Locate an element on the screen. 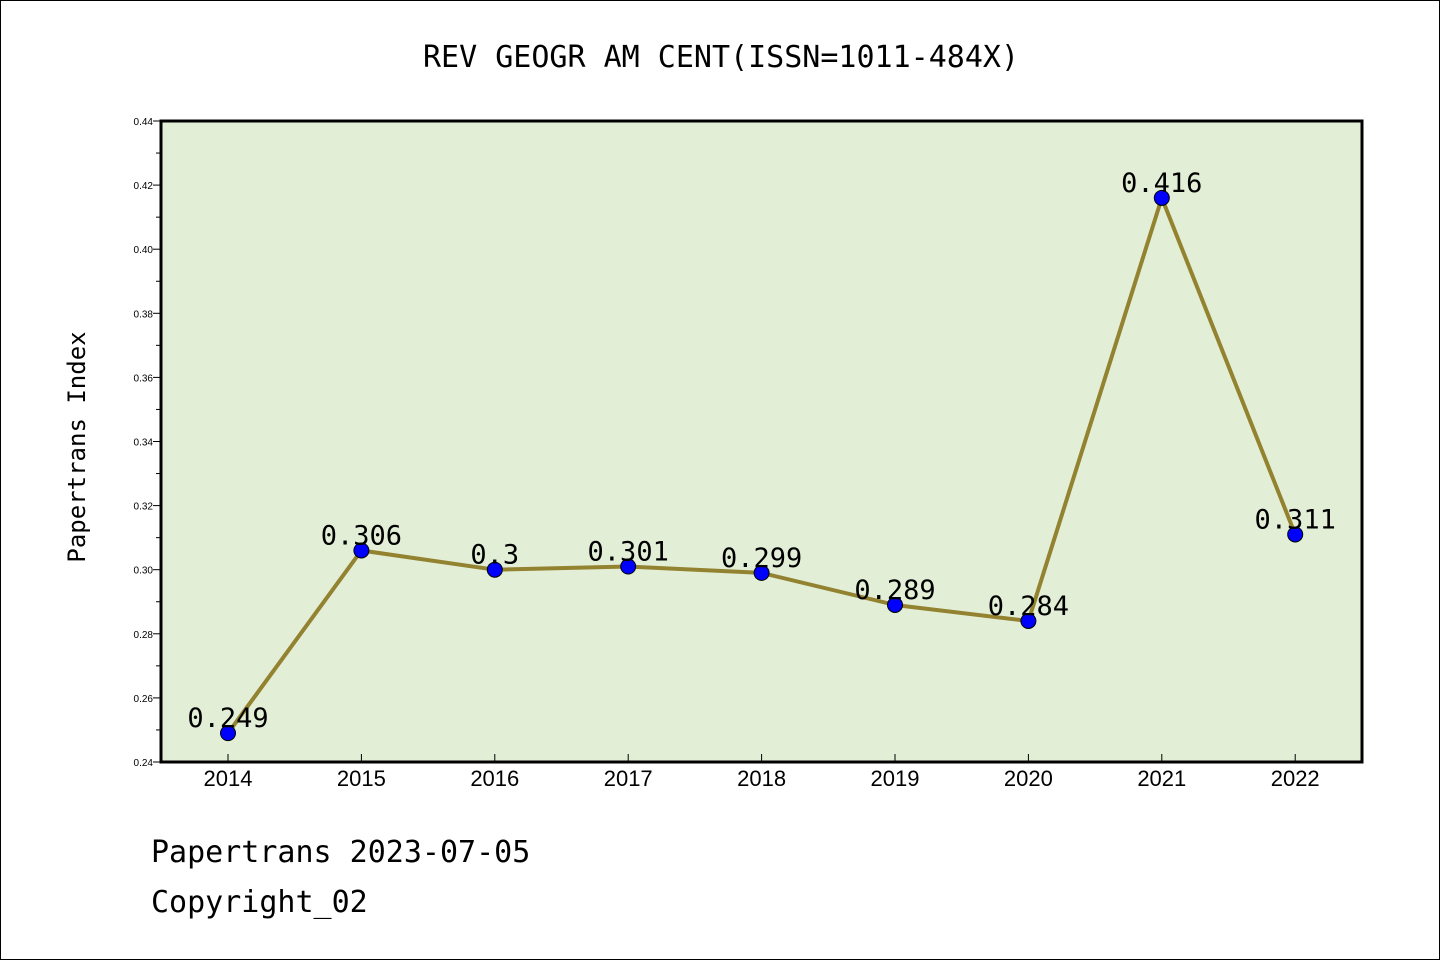 This screenshot has width=1440, height=961. x-axis: 2014 2015 2016 2017 2018 2019 2020 2021 2022 is located at coordinates (762, 772).